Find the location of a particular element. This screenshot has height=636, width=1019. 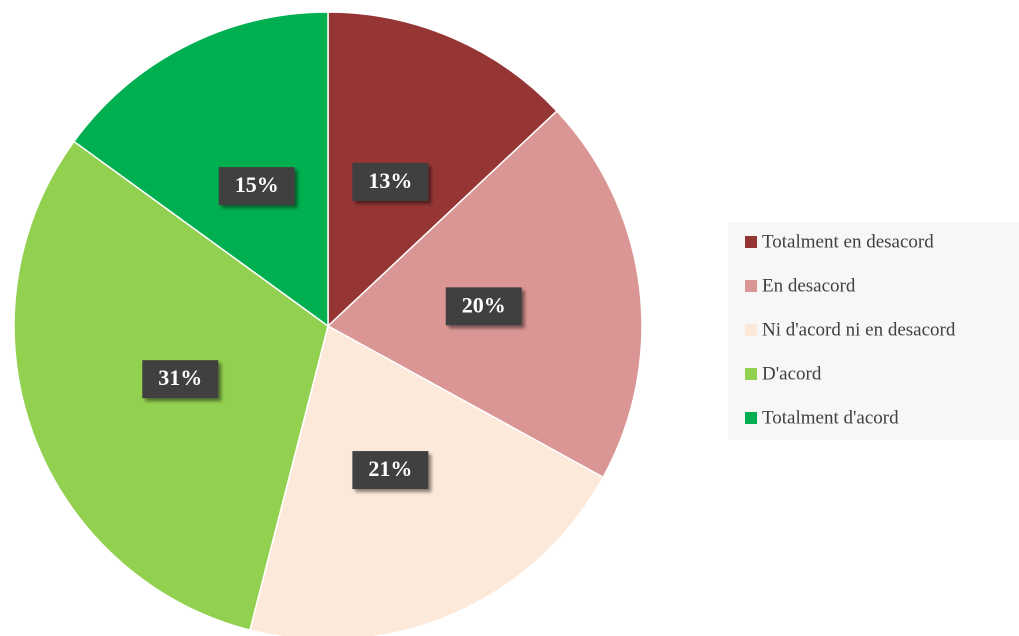

legend-label: En desacord is located at coordinates (809, 285).